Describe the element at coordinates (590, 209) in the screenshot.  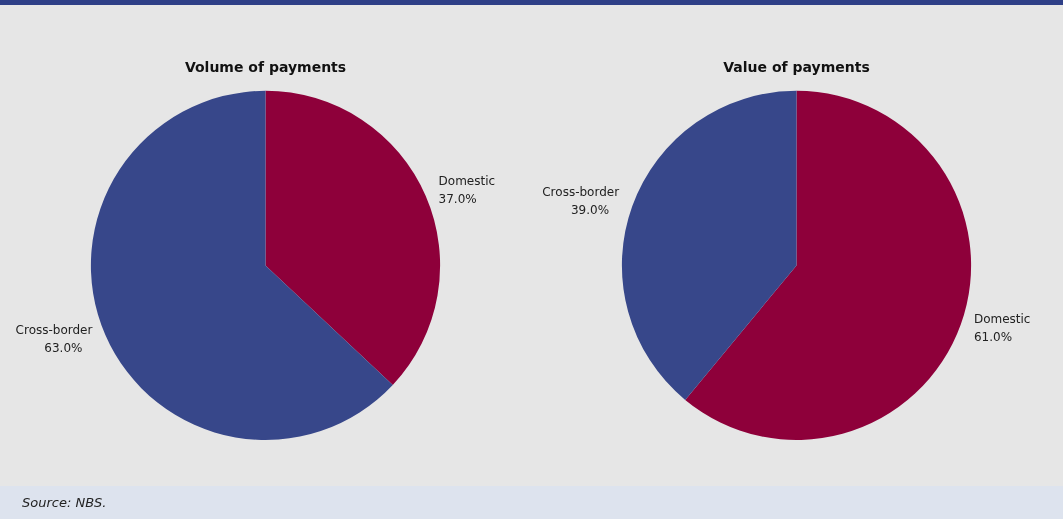
I see `data-label: 39.0%` at that location.